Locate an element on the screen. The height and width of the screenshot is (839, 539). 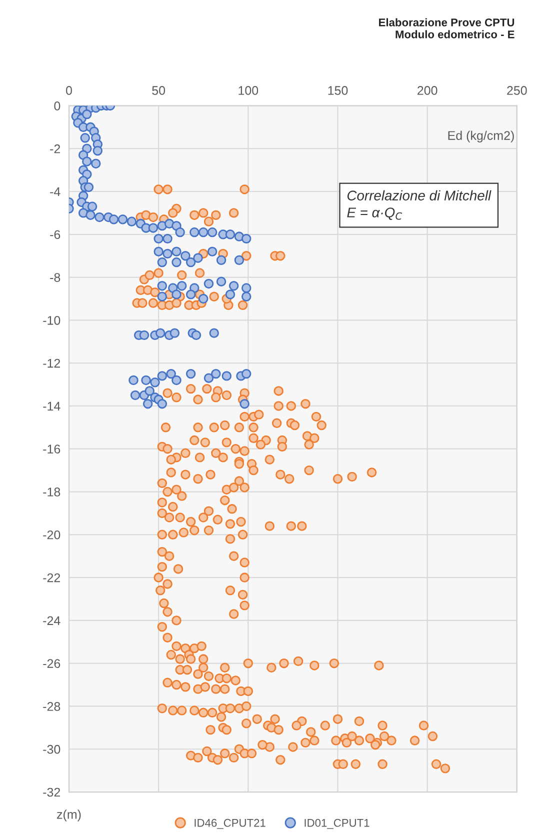
y-tick-label: -6 is located at coordinates (55, 235).